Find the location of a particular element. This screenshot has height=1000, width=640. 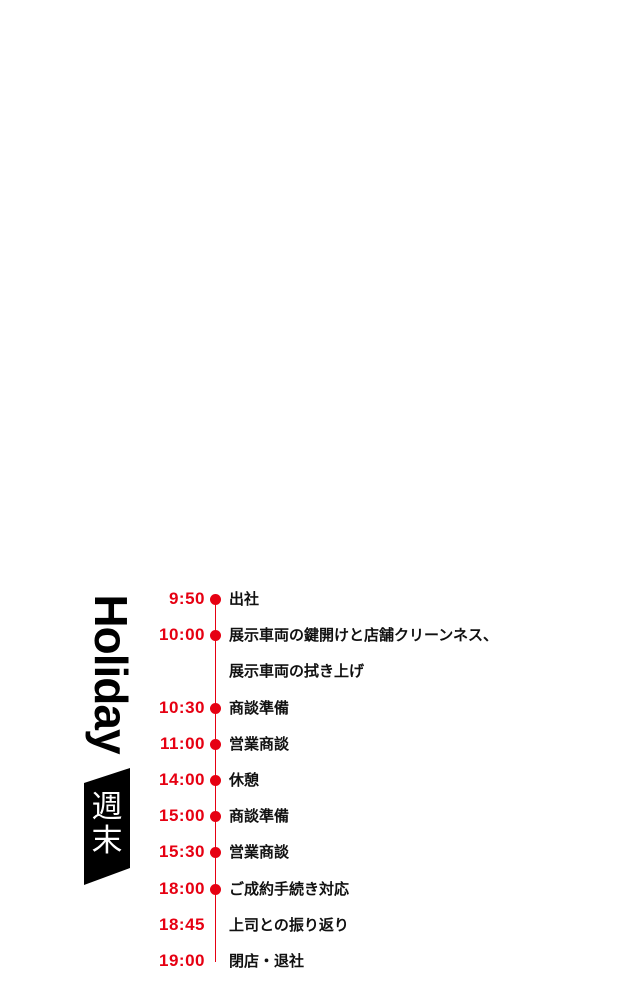

schedule-item: 18:45 上司との振り返り is located at coordinates (320, 925).